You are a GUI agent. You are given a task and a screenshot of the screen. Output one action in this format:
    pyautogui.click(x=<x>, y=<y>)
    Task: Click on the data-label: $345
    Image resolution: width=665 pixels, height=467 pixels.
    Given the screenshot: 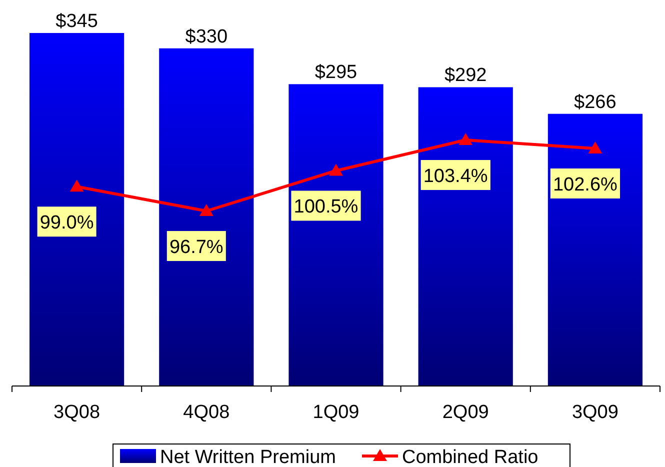 What is the action you would take?
    pyautogui.click(x=77, y=21)
    